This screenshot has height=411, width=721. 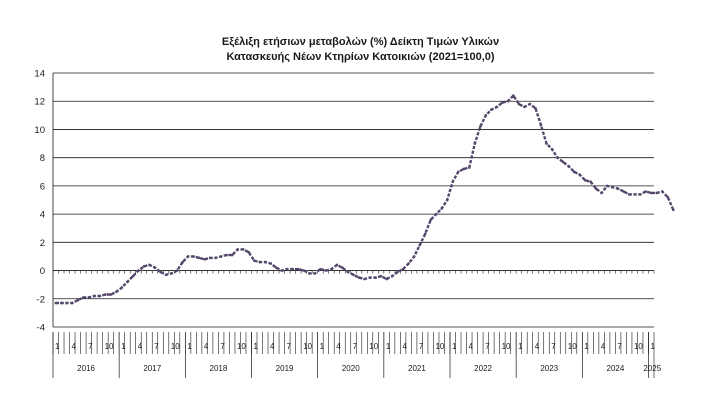 I want to click on y-tick-label: 14, so click(x=39, y=74).